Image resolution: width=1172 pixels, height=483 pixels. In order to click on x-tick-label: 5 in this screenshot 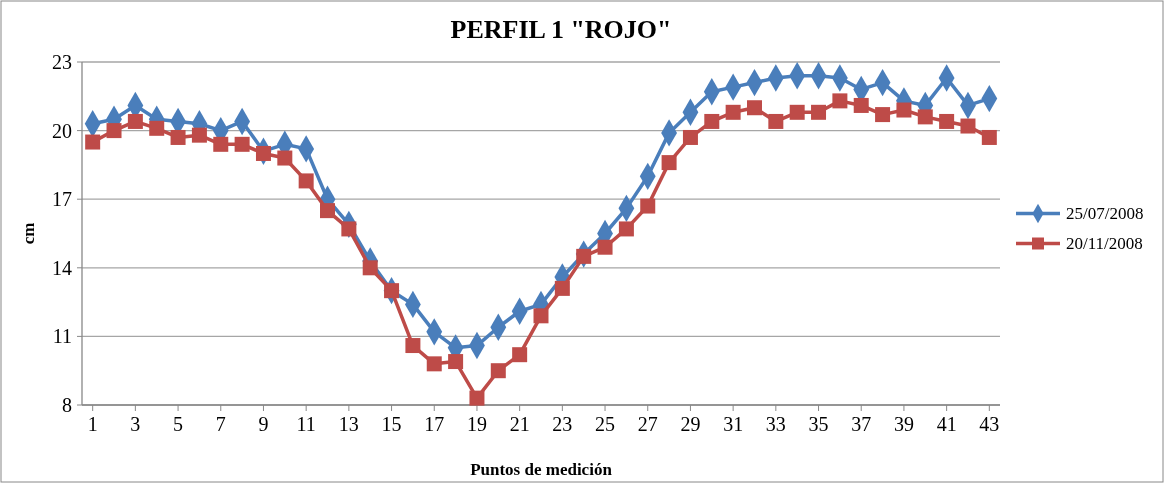, I will do `click(178, 424)`.